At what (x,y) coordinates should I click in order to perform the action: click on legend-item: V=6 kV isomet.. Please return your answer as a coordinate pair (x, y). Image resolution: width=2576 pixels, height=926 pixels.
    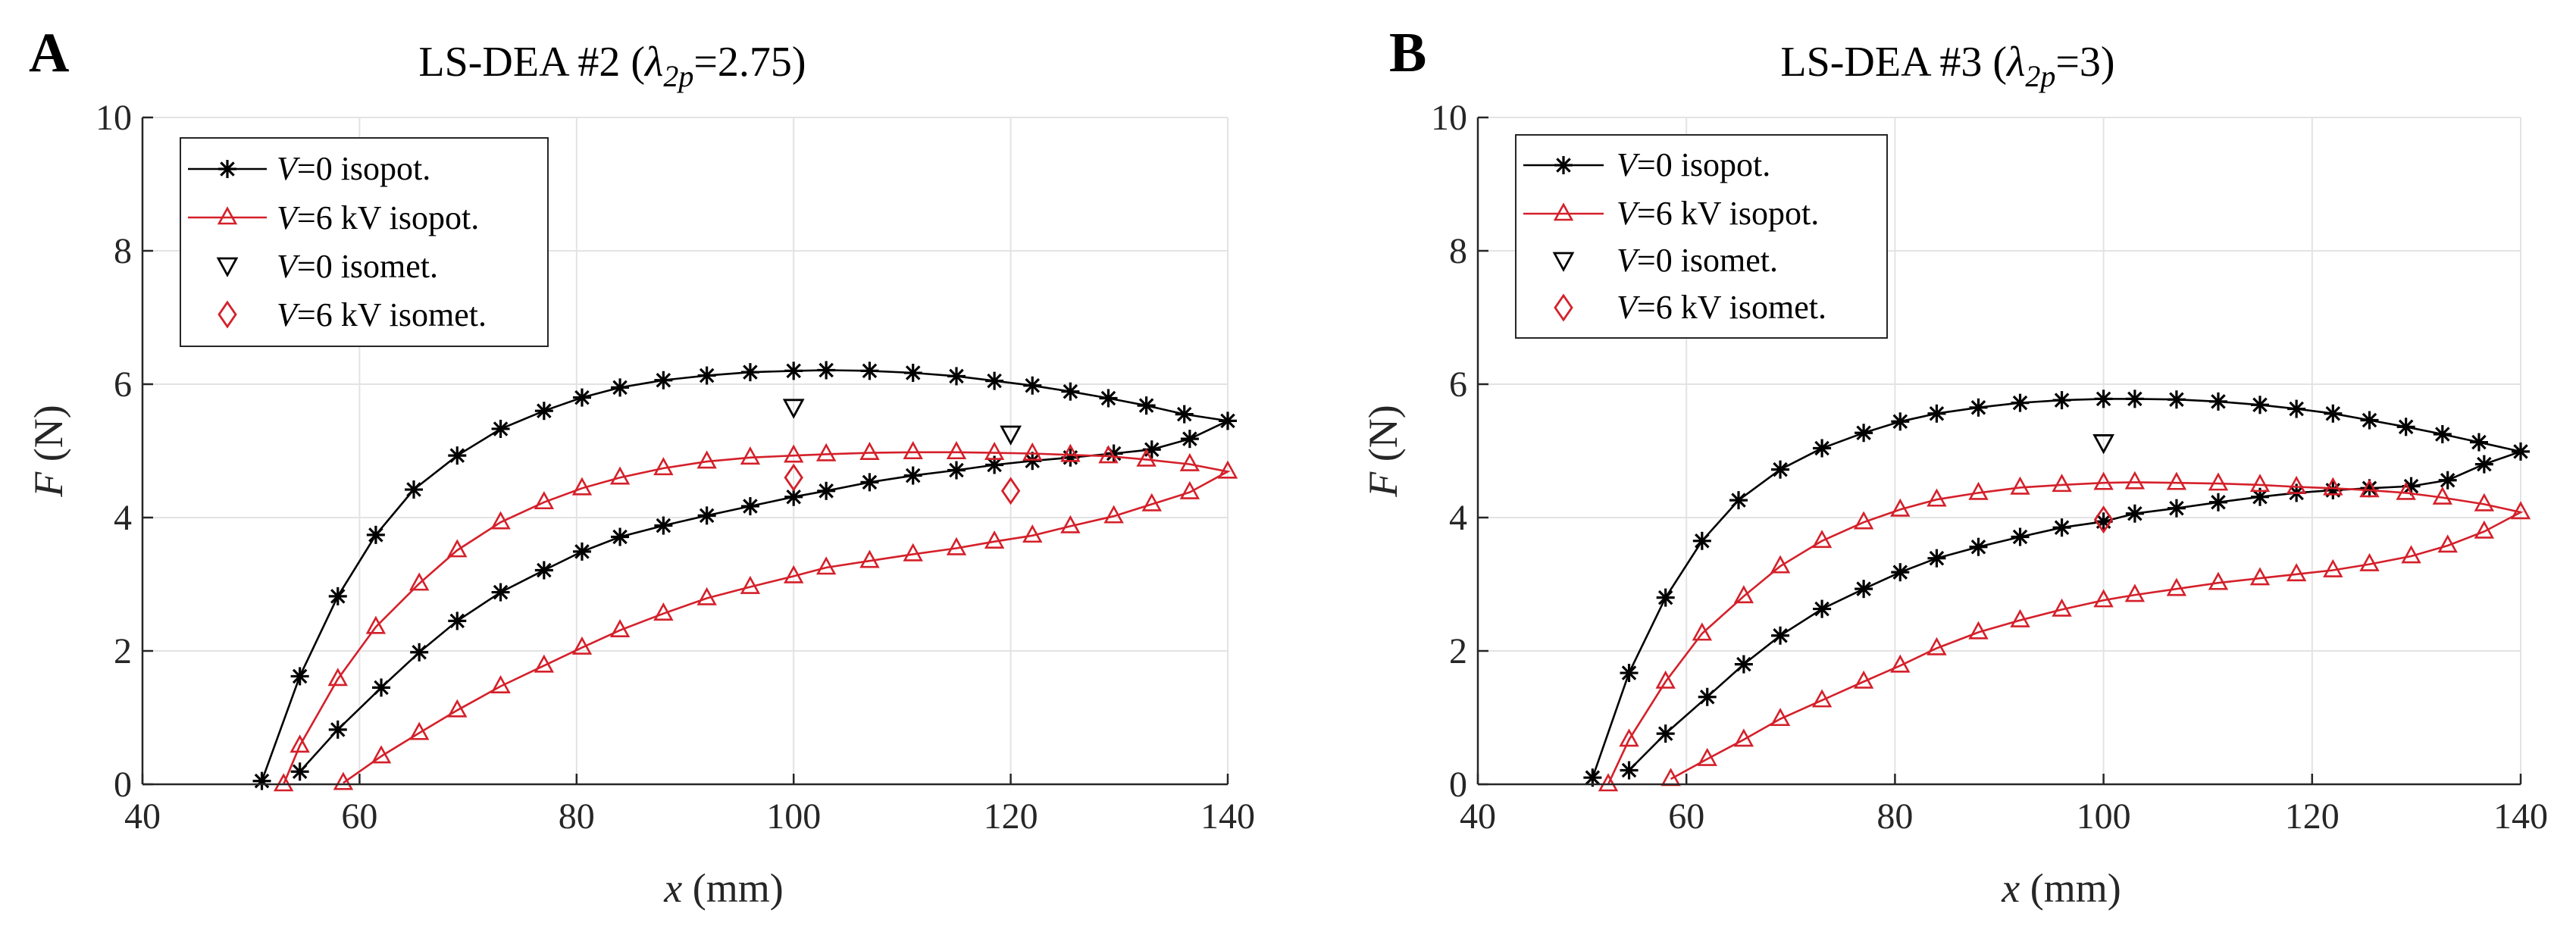
    Looking at the image, I should click on (382, 314).